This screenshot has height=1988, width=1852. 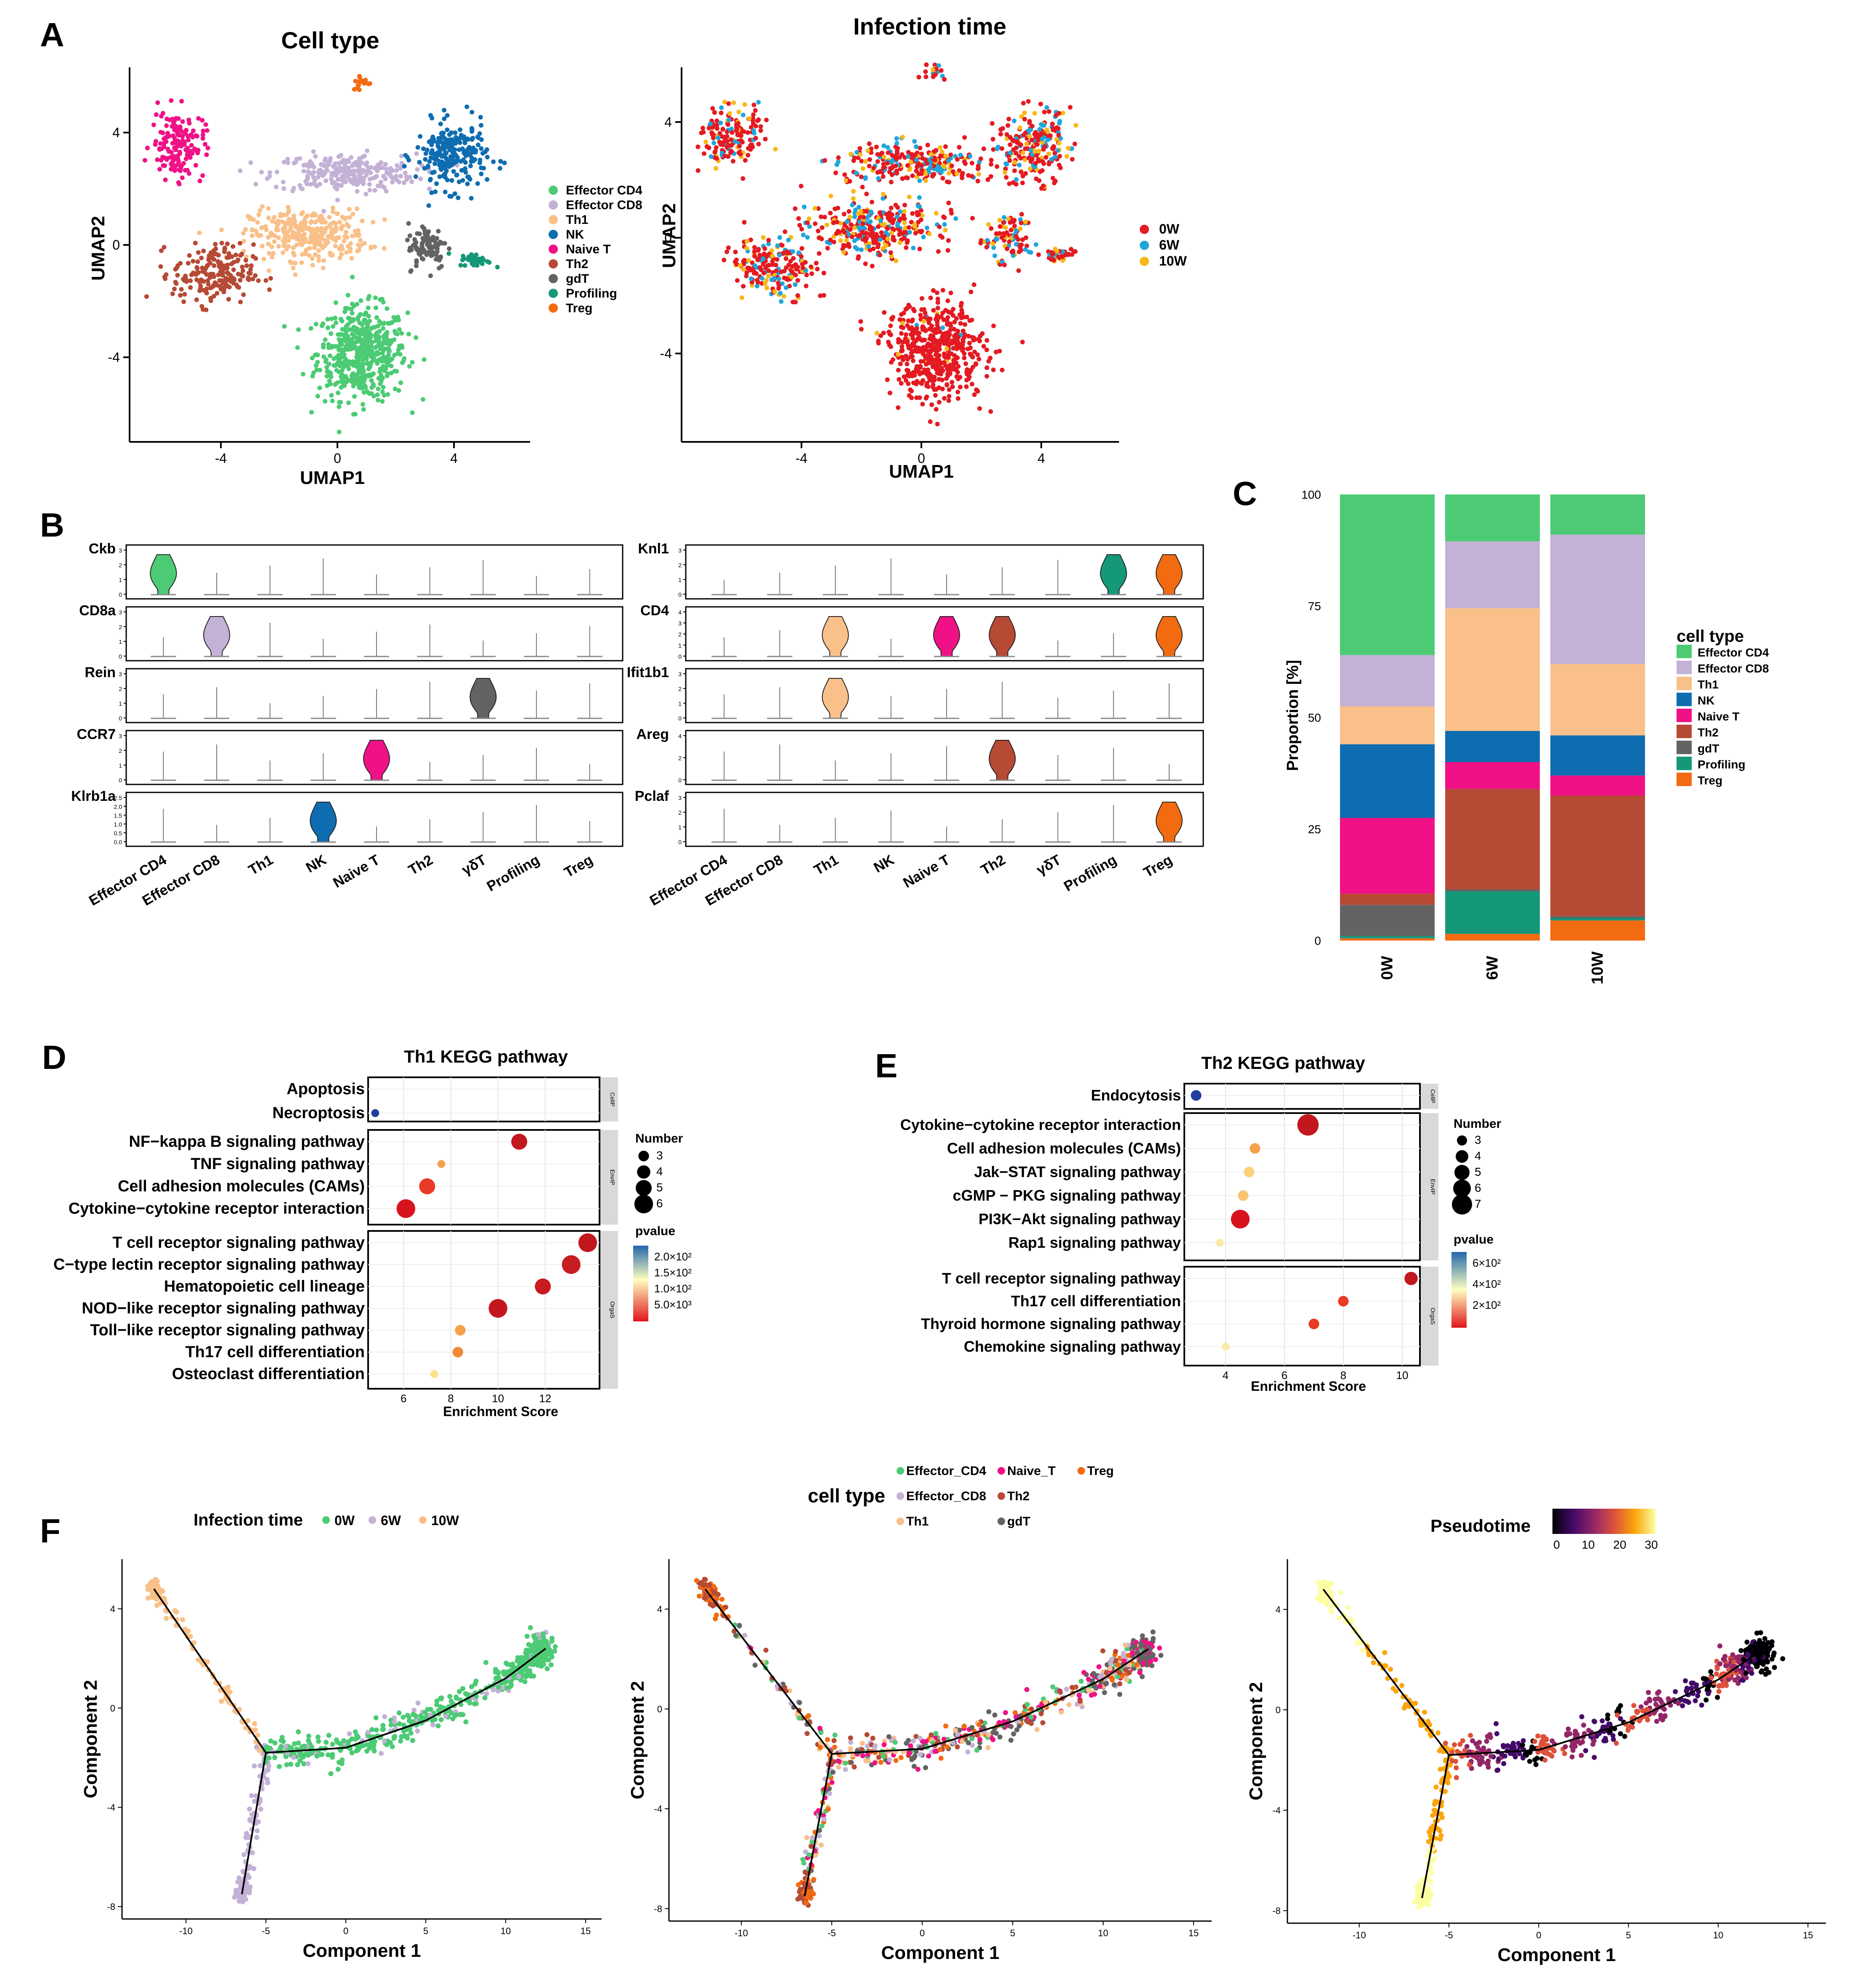 What do you see at coordinates (1096, 1301) in the screenshot?
I see `pathway-label: Th17 cell differentiation` at bounding box center [1096, 1301].